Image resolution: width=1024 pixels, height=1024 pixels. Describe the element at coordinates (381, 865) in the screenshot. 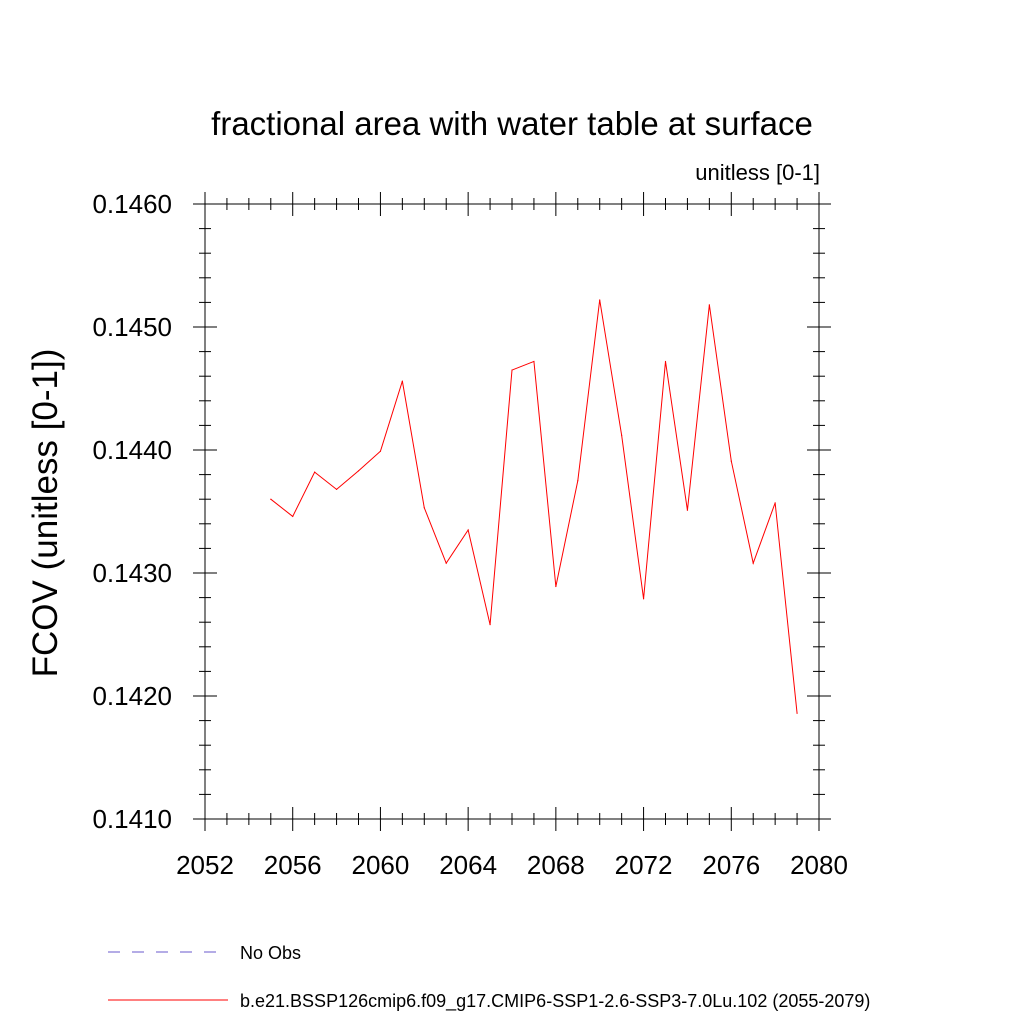

I see `x-tick-label: 2060` at that location.